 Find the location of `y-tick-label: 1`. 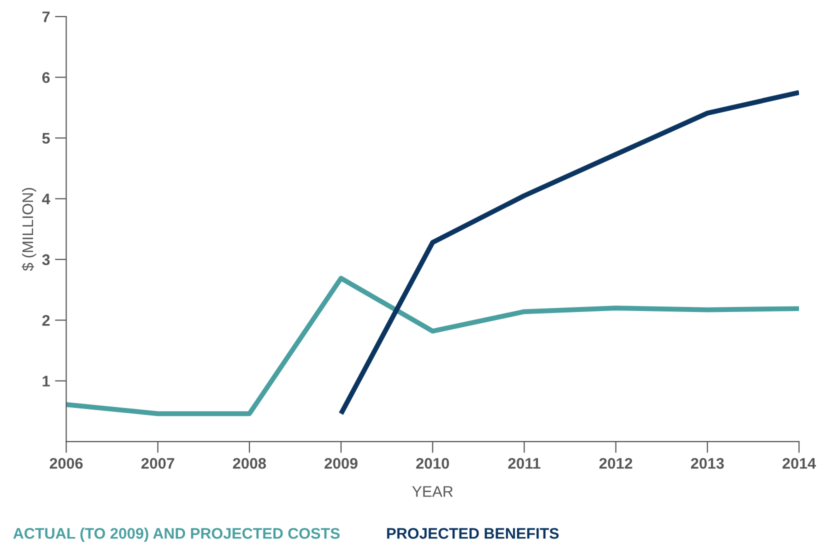

y-tick-label: 1 is located at coordinates (46, 381).